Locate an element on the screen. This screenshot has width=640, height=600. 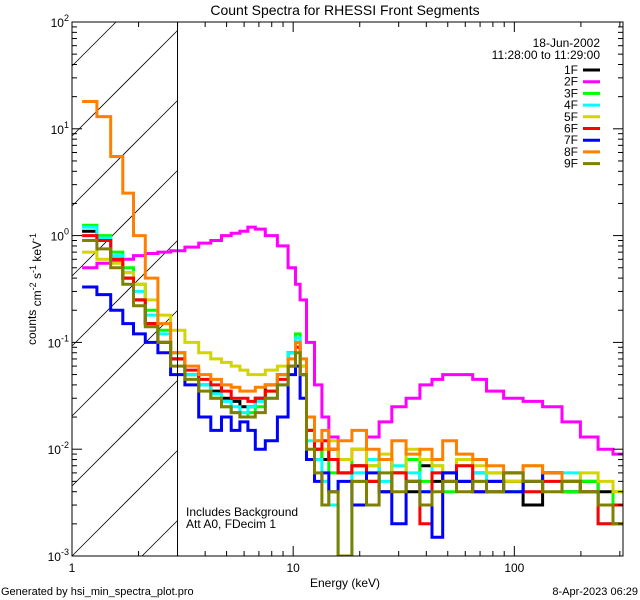
x-axis-label: Energy (keV) is located at coordinates (345, 583).